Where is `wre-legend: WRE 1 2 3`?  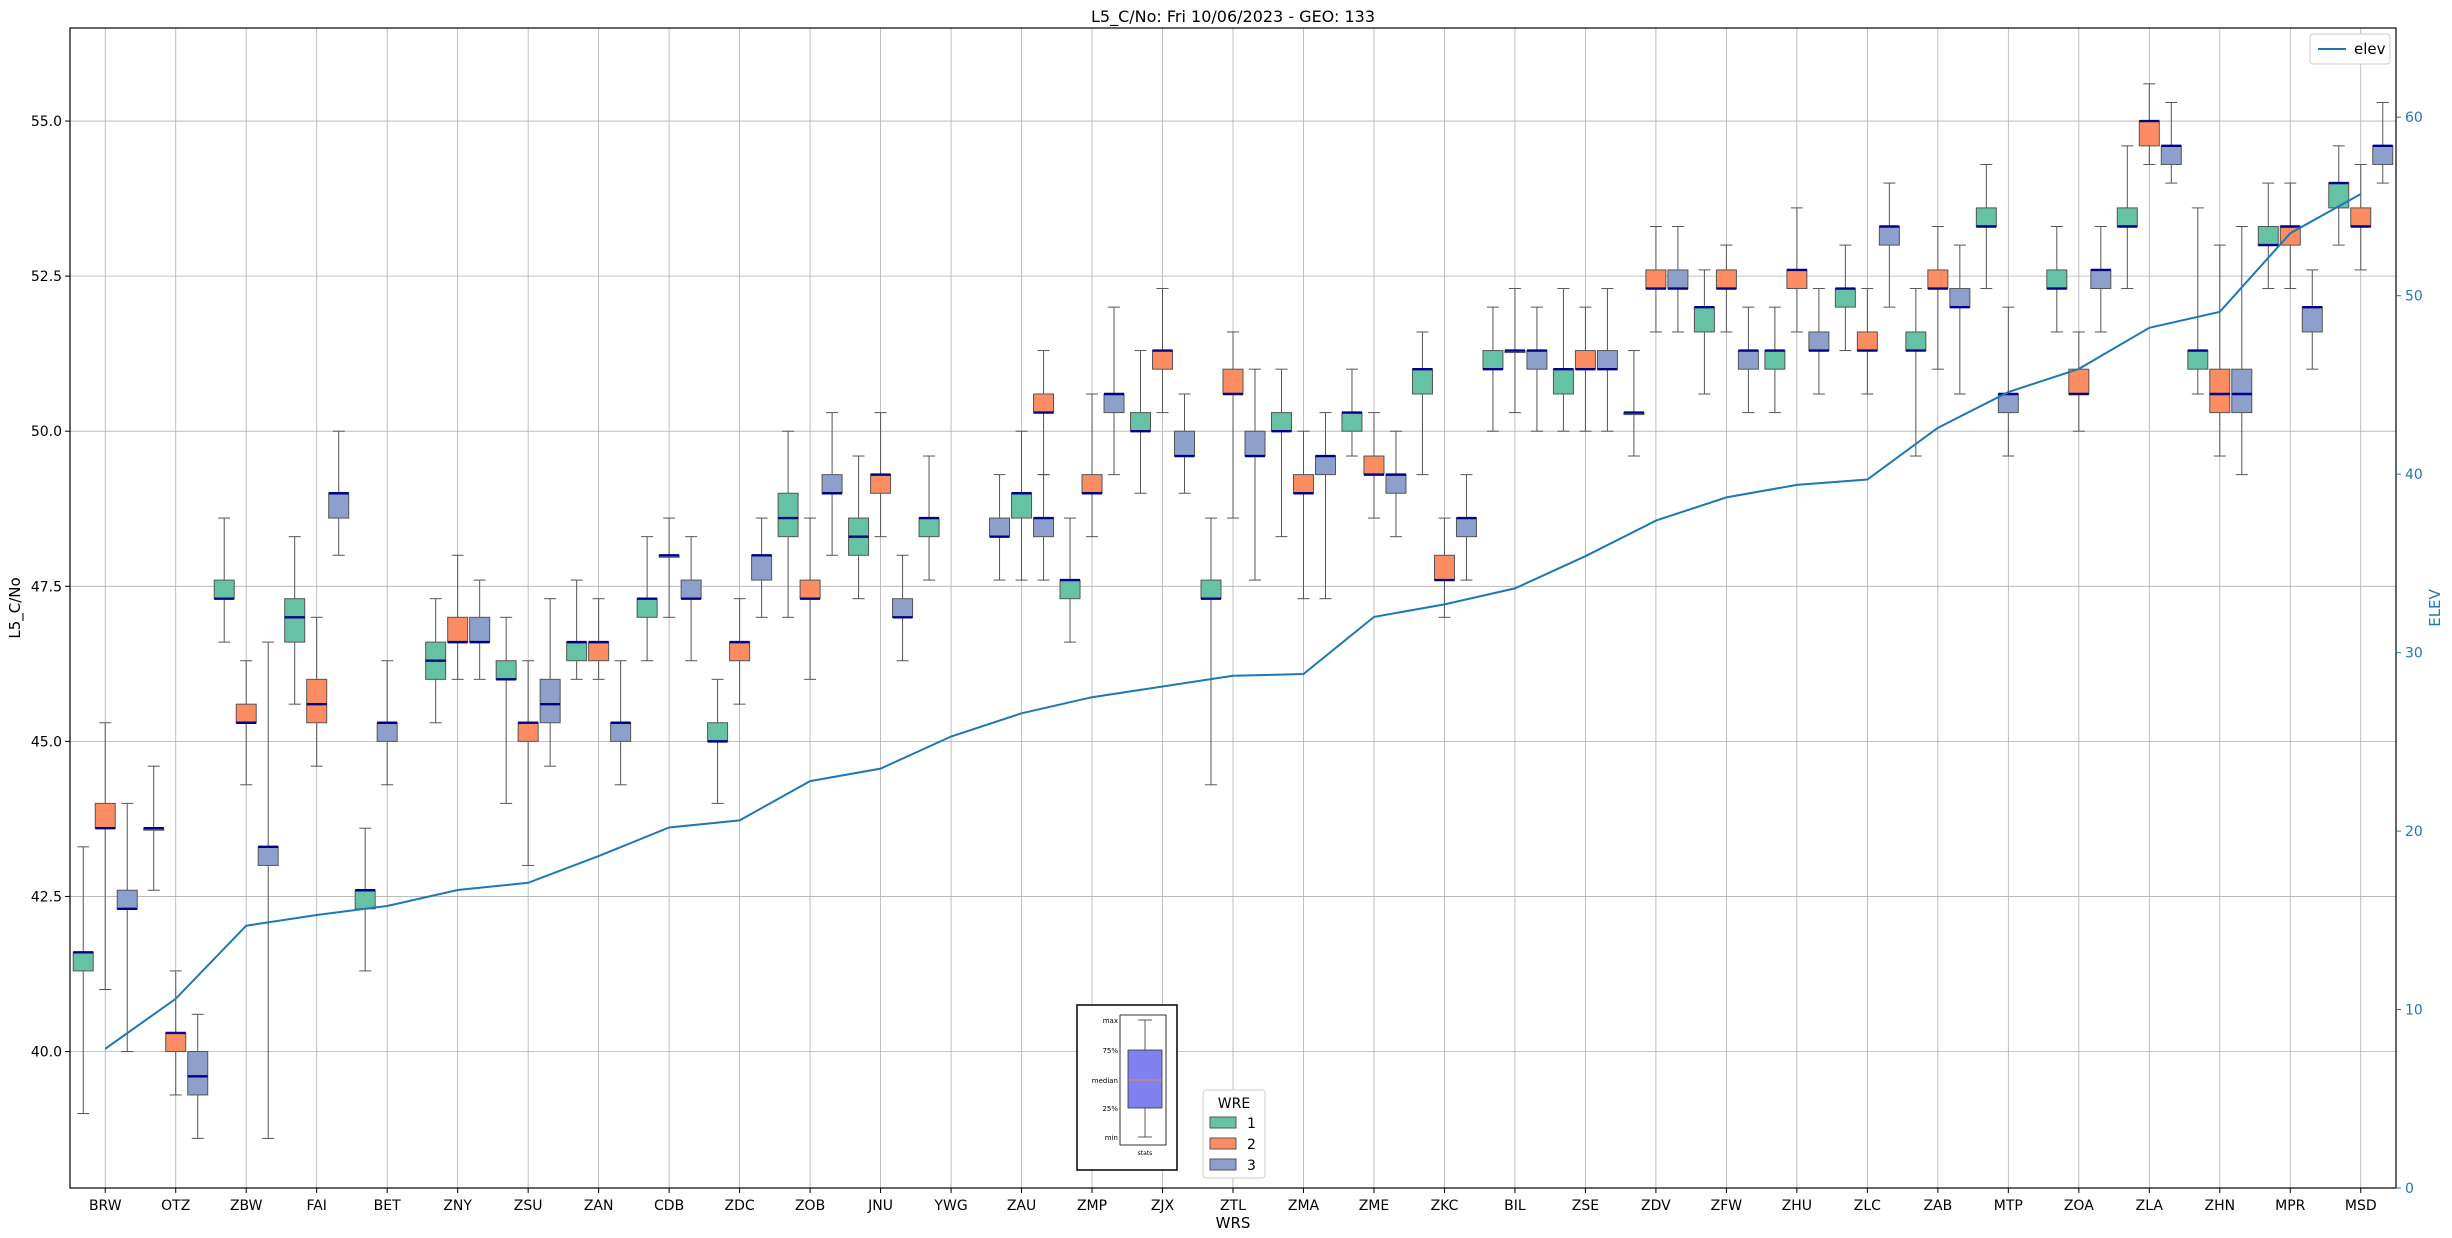 wre-legend: WRE 1 2 3 is located at coordinates (1234, 1134).